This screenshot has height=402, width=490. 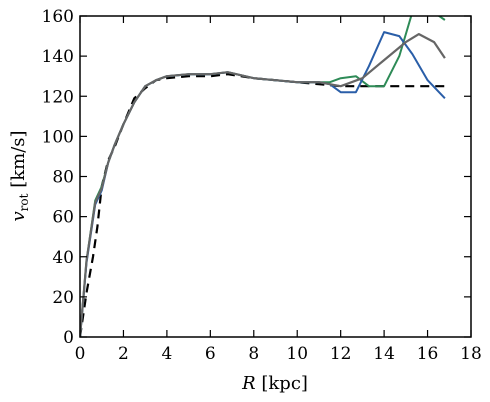 I want to click on x-tick-label-8: 8, so click(x=253, y=354).